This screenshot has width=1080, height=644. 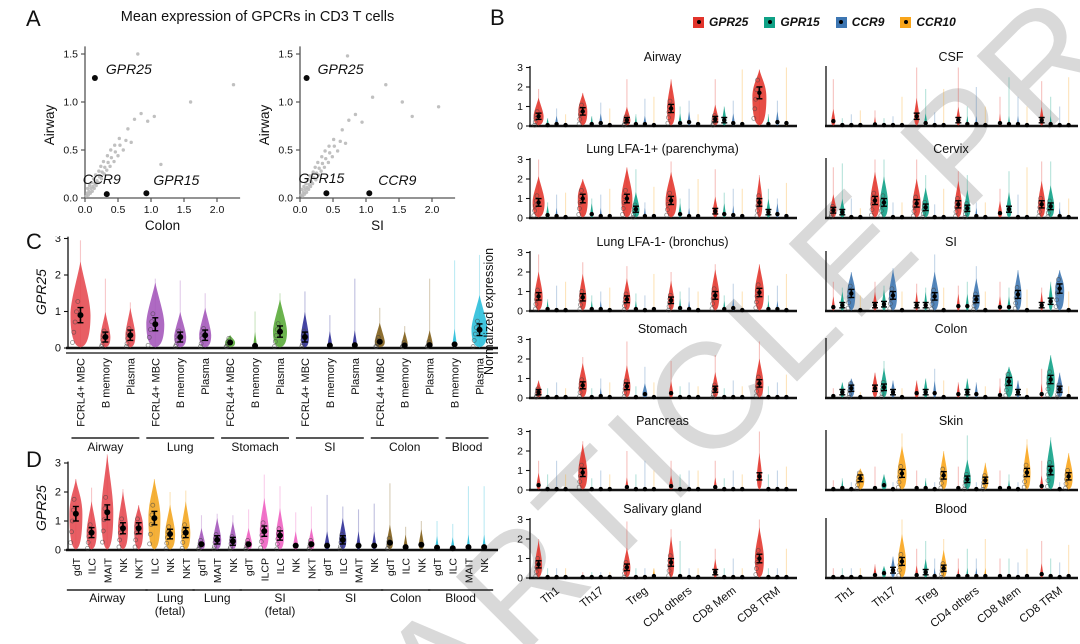 I want to click on subplot-title: Colon, so click(x=951, y=329).